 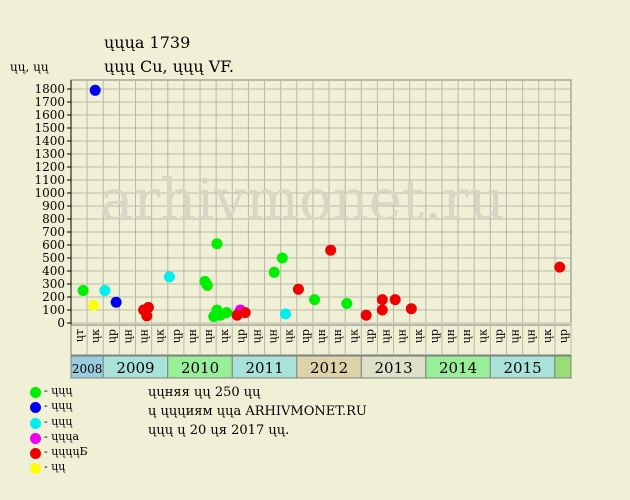 What do you see at coordinates (302, 200) in the screenshot?
I see `watermark: arhivmonet.ru` at bounding box center [302, 200].